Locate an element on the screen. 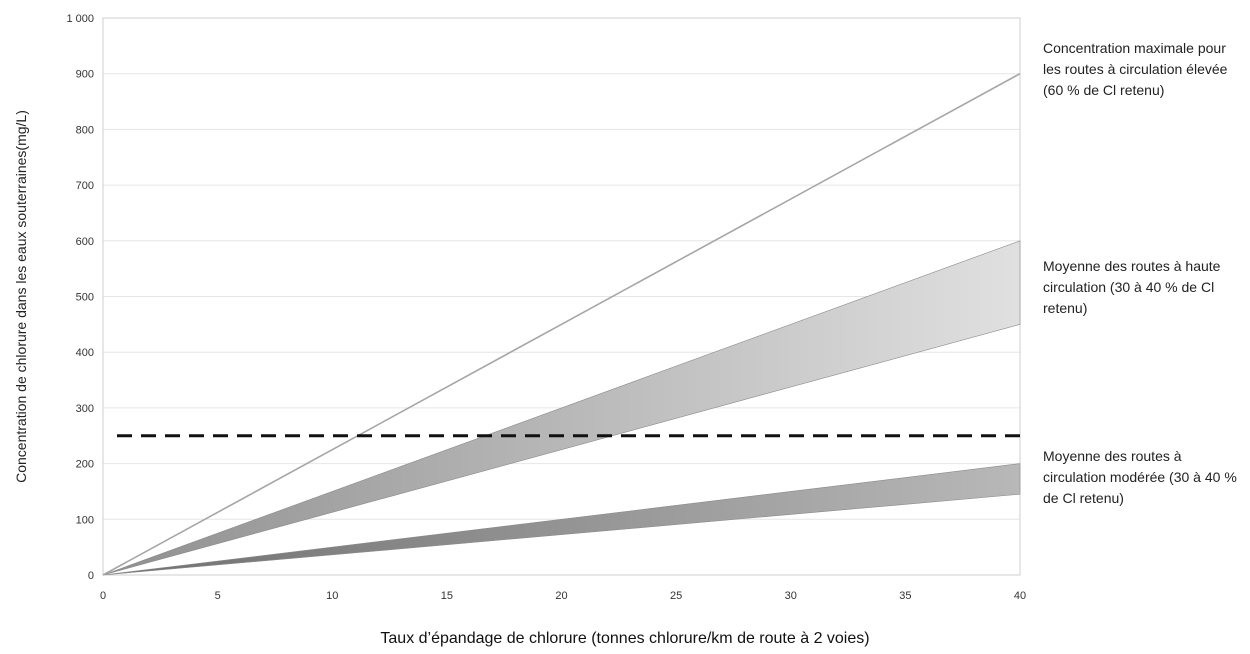  x-tick-label: 40 is located at coordinates (1020, 596).